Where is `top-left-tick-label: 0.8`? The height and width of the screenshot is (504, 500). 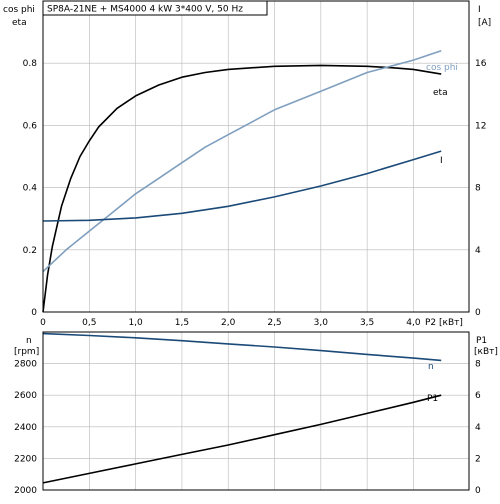 top-left-tick-label: 0.8 is located at coordinates (30, 64).